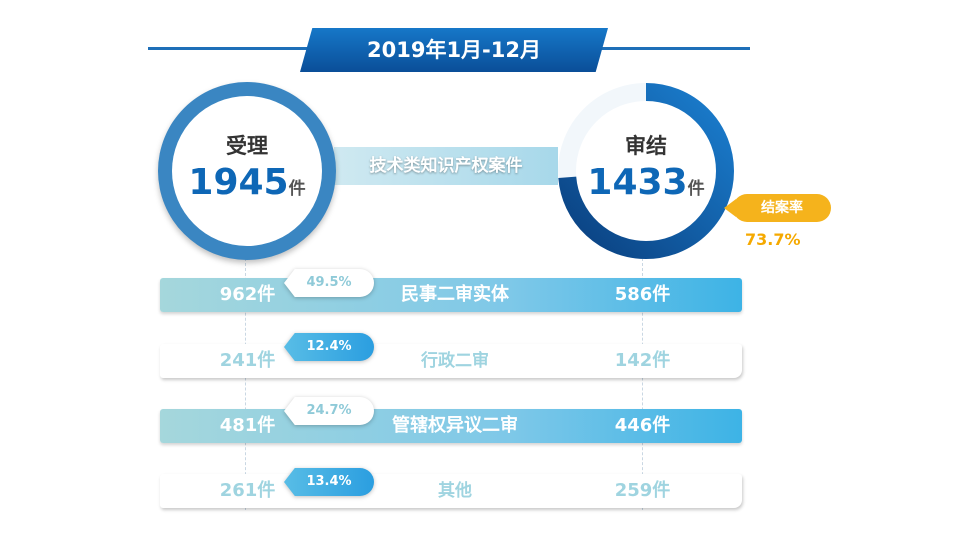  Describe the element at coordinates (455, 294) in the screenshot. I see `row-name: 民事二审实体` at that location.